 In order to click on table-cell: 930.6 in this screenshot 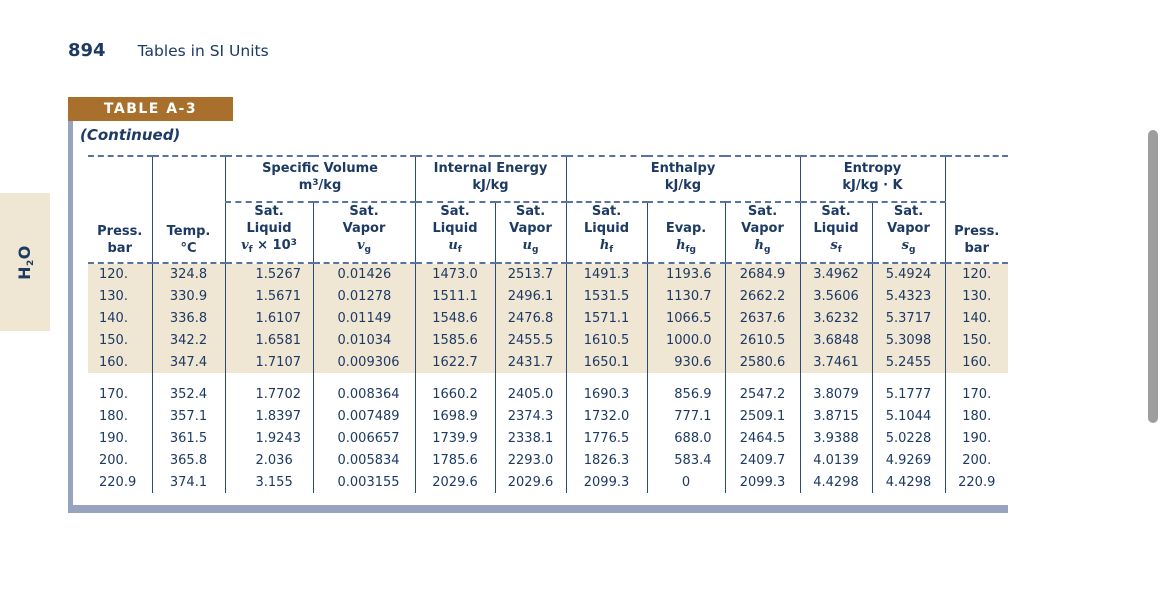, I will do `click(685, 362)`.